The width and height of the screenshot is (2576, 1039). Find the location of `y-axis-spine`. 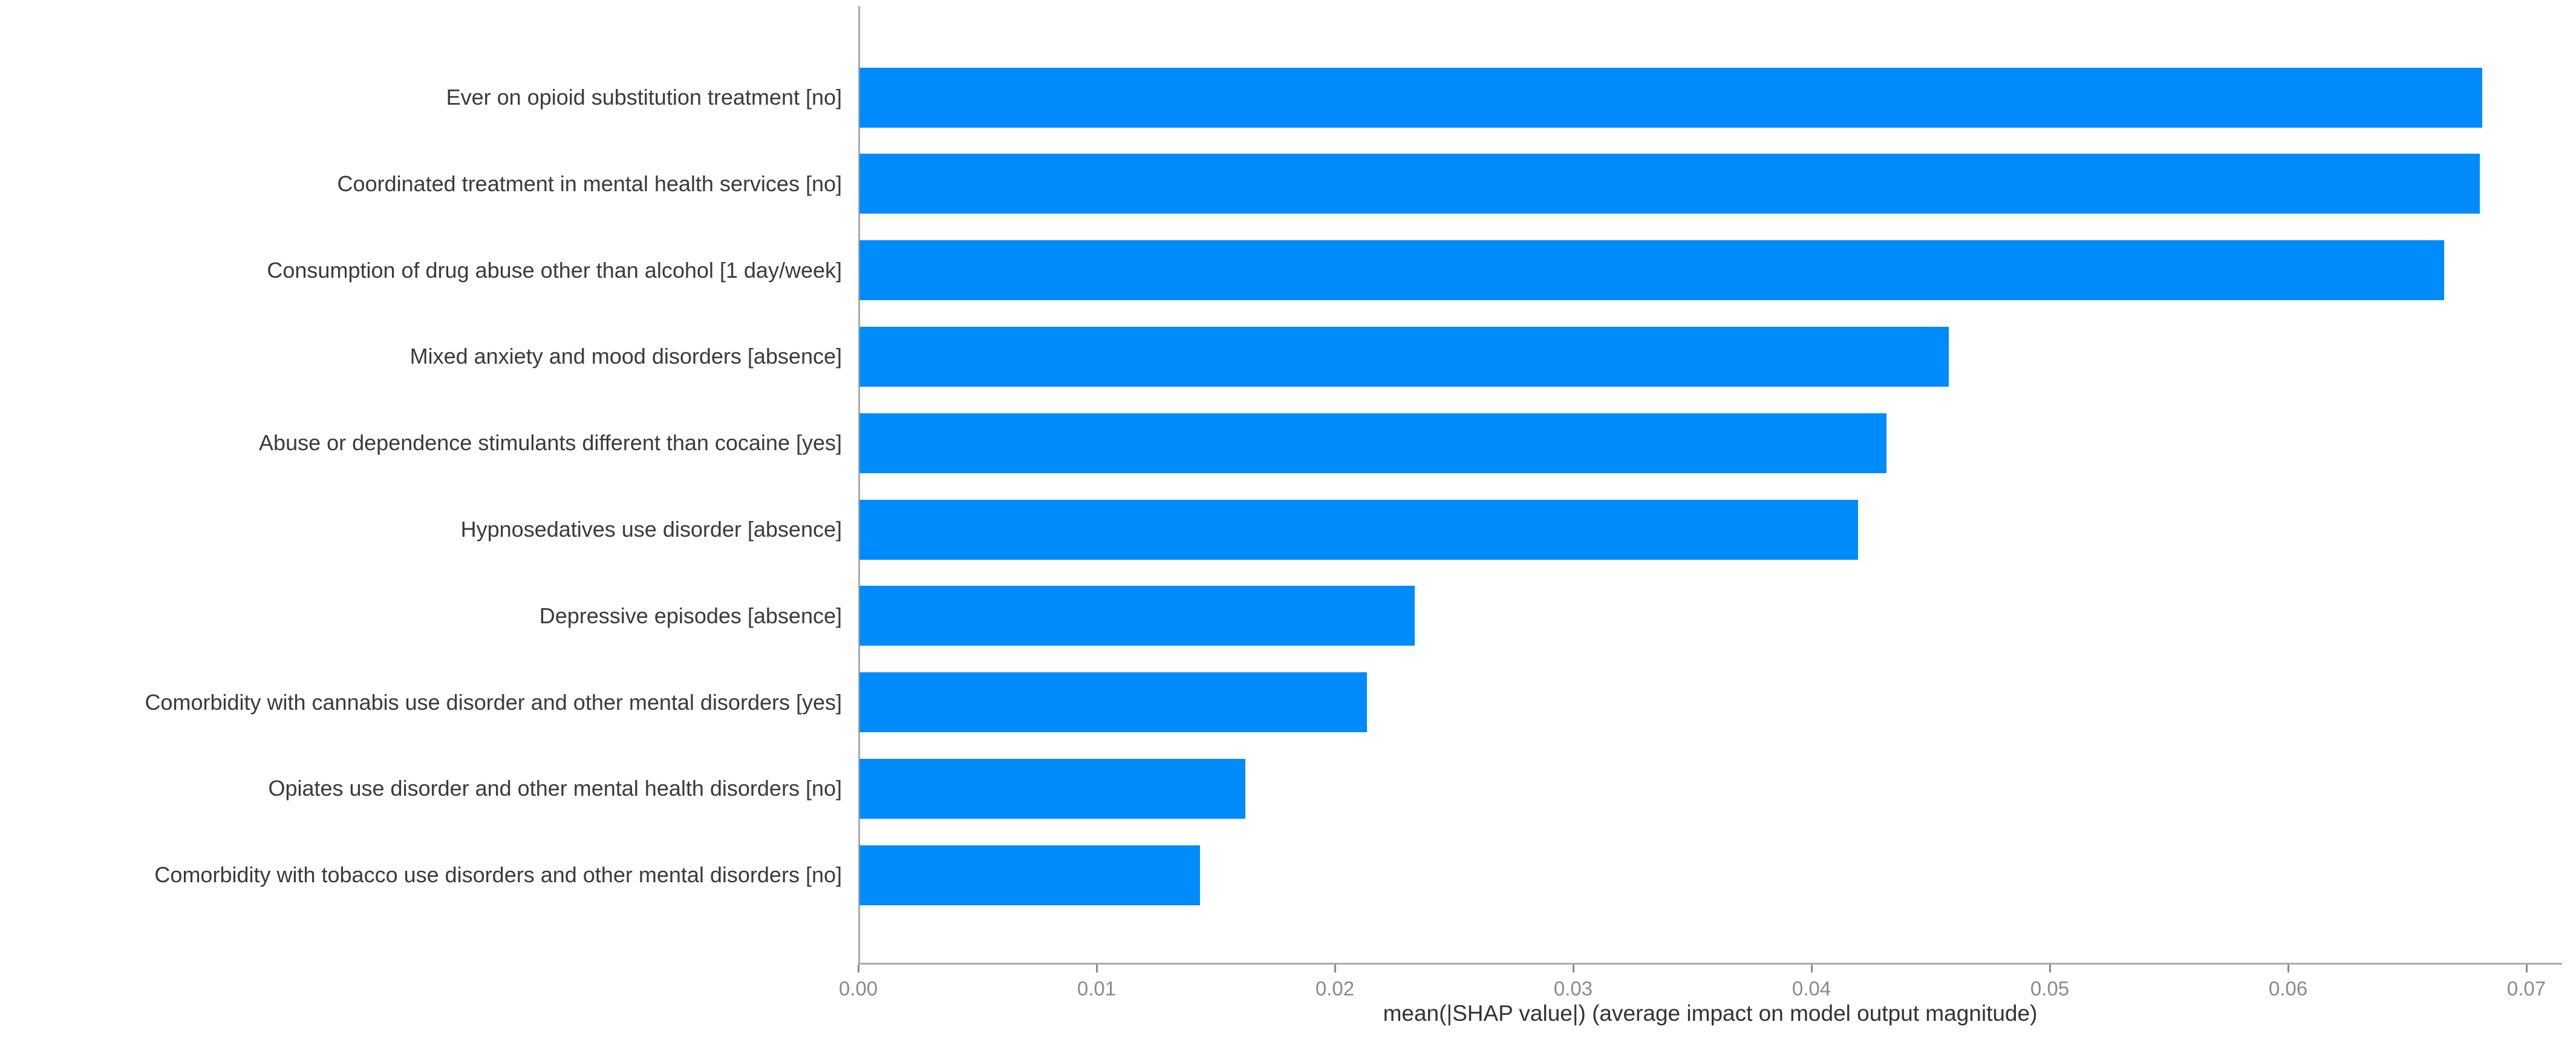

y-axis-spine is located at coordinates (859, 484).